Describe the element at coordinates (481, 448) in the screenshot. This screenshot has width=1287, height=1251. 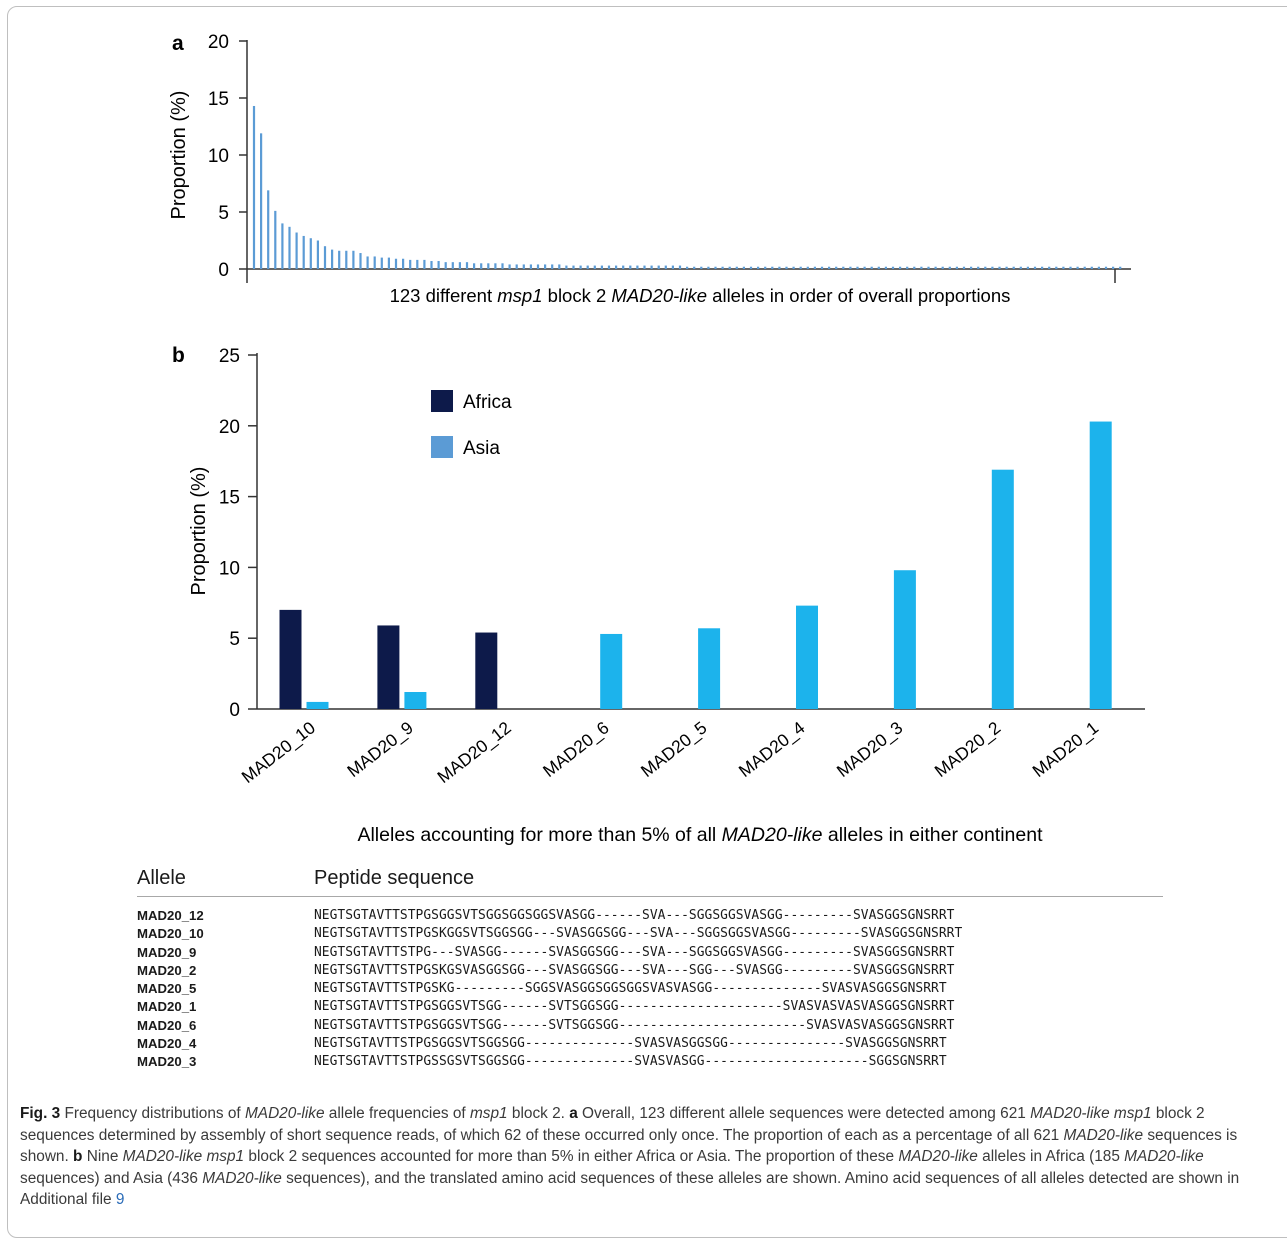
I see `legend-label-asia: Asia` at that location.